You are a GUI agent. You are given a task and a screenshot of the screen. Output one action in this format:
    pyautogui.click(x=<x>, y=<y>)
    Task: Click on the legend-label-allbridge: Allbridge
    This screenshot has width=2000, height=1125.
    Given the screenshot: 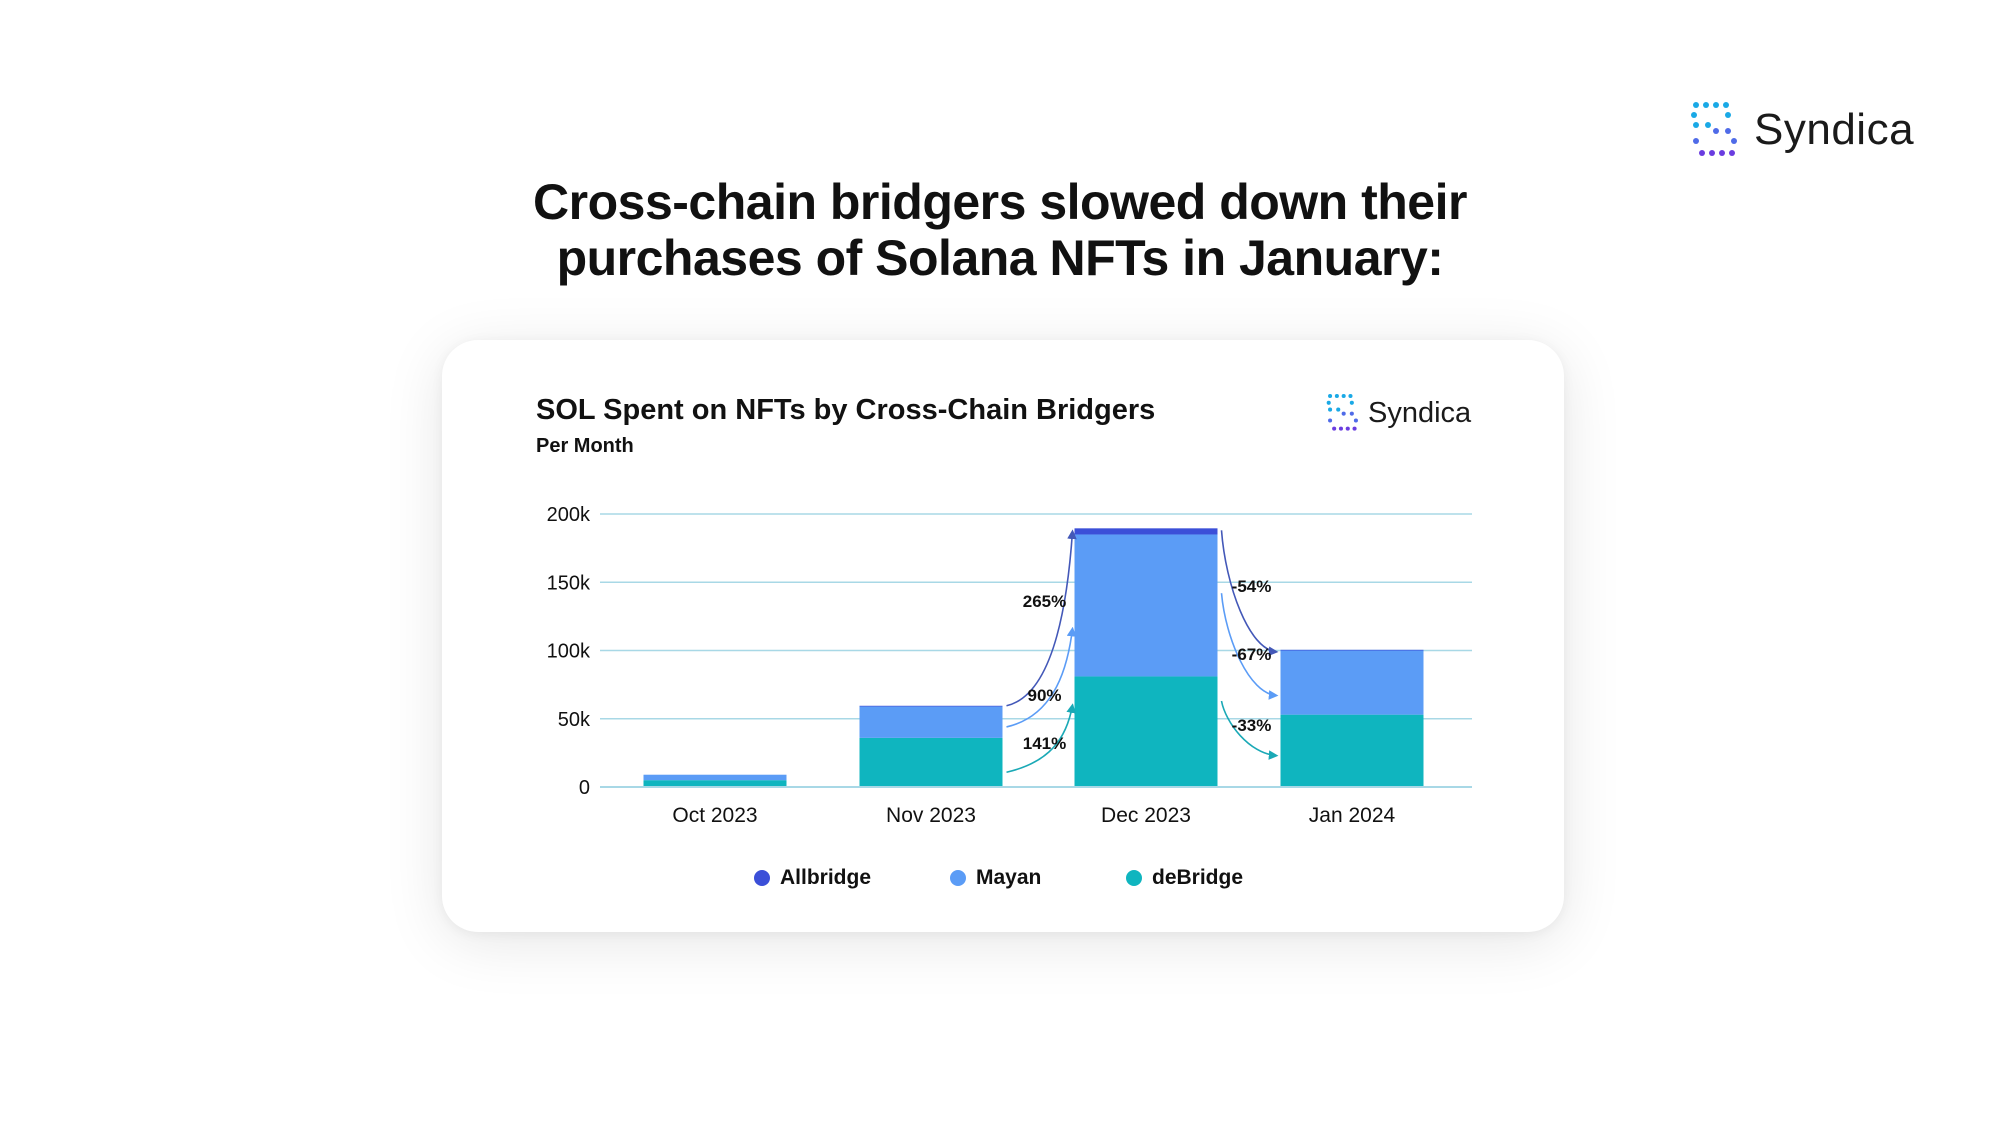 What is the action you would take?
    pyautogui.click(x=826, y=877)
    